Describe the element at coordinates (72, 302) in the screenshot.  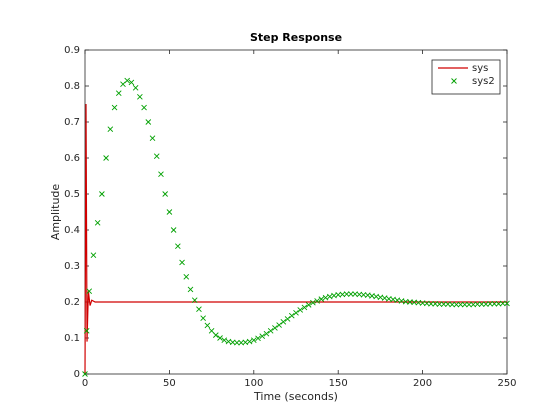
I see `y-tick-label: 0.2` at that location.